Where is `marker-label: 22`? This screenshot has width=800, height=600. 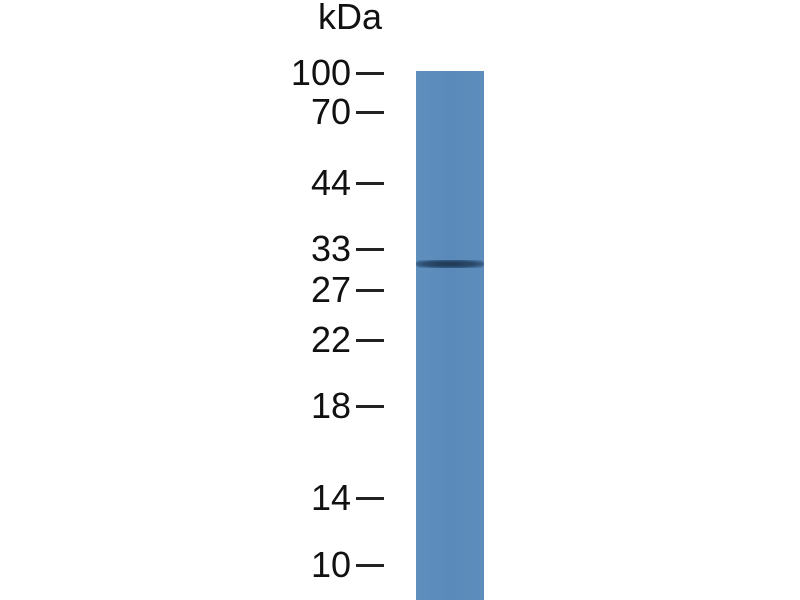
marker-label: 22 is located at coordinates (330, 339).